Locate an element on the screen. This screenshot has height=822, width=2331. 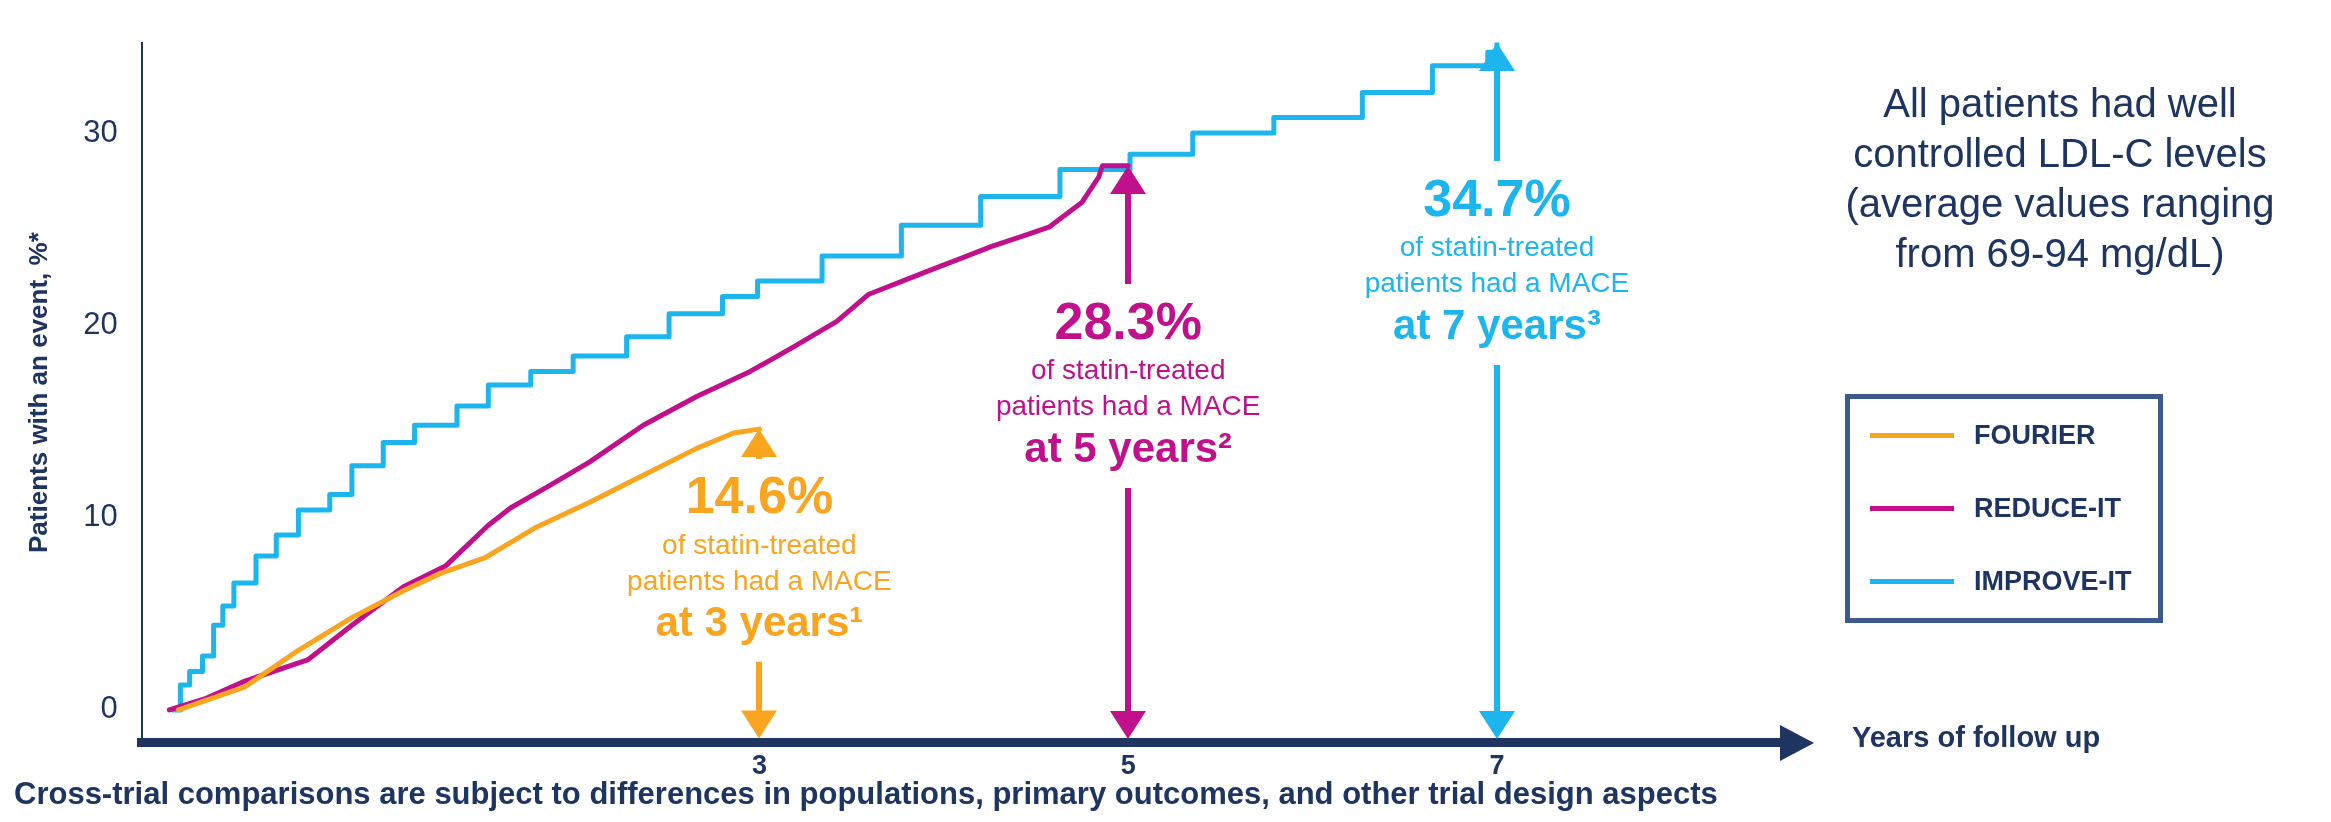
y-tick-label: 20 is located at coordinates (100, 323).